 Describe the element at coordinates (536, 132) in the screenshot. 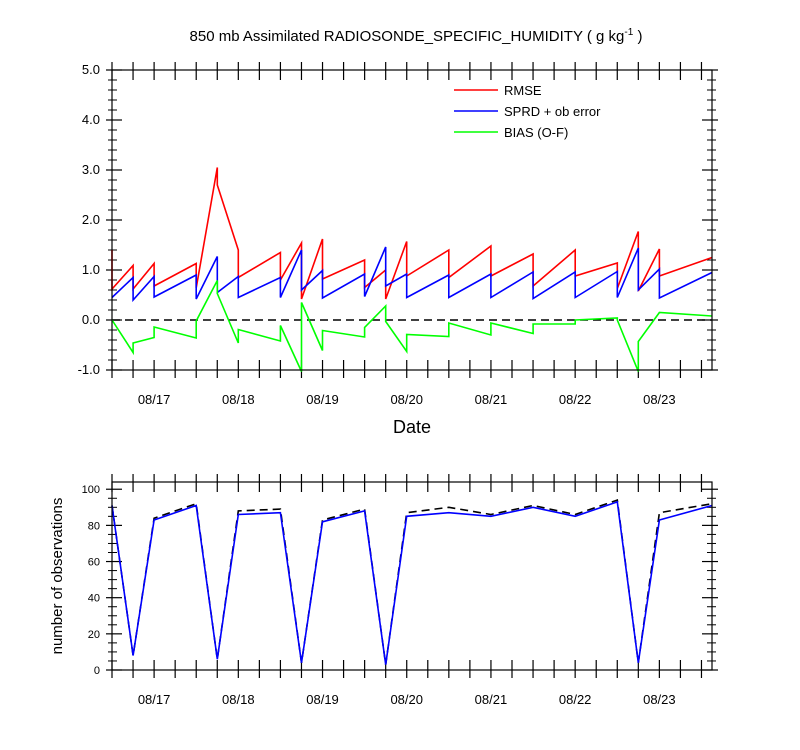

I see `legend-label-bias: BIAS (O-F)` at that location.